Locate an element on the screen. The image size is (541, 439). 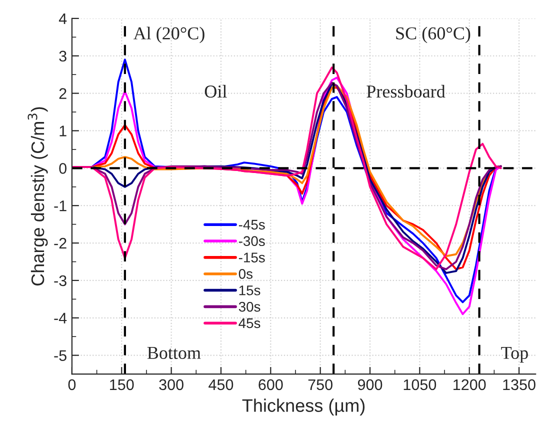
y-tick-label: -5 is located at coordinates (60, 355).